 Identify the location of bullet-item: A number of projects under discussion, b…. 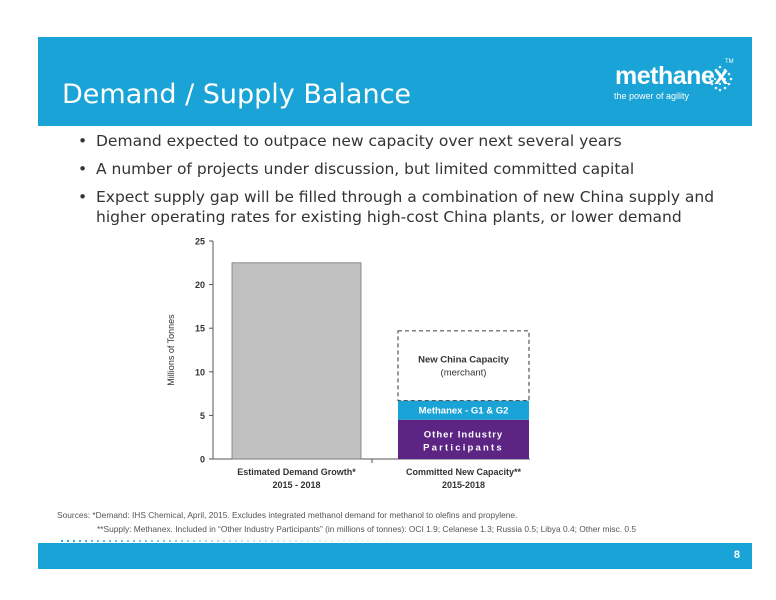
(398, 169).